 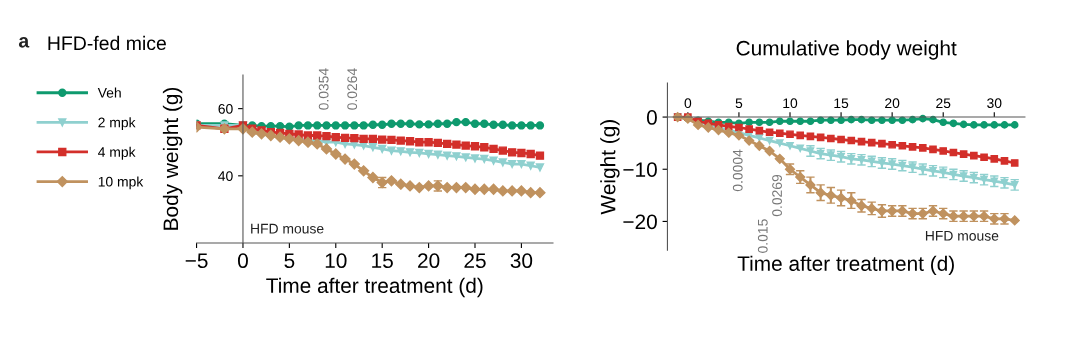 What do you see at coordinates (352, 89) in the screenshot?
I see `annotation: 0.0264` at bounding box center [352, 89].